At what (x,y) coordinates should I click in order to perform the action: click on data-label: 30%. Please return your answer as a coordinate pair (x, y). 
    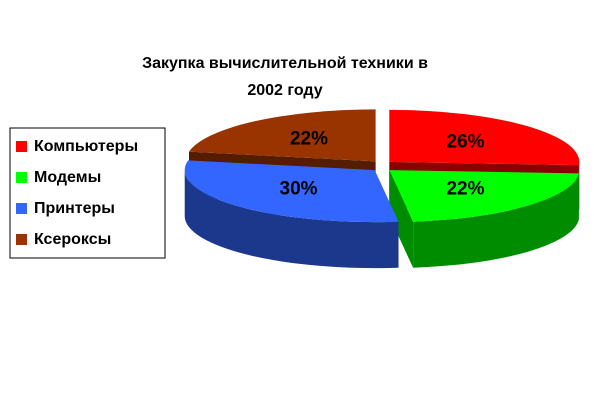
    Looking at the image, I should click on (299, 189).